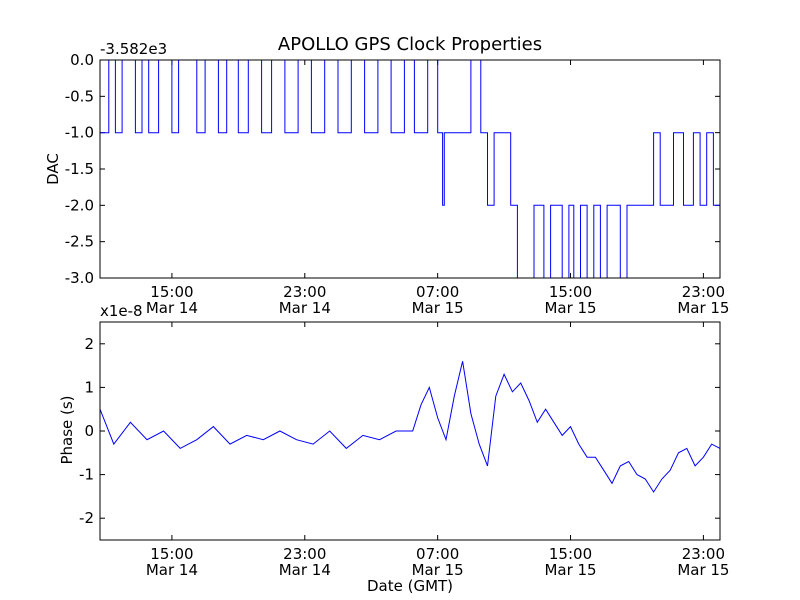 The width and height of the screenshot is (800, 600). What do you see at coordinates (86, 518) in the screenshot?
I see `bot-y-tick-label: -2` at bounding box center [86, 518].